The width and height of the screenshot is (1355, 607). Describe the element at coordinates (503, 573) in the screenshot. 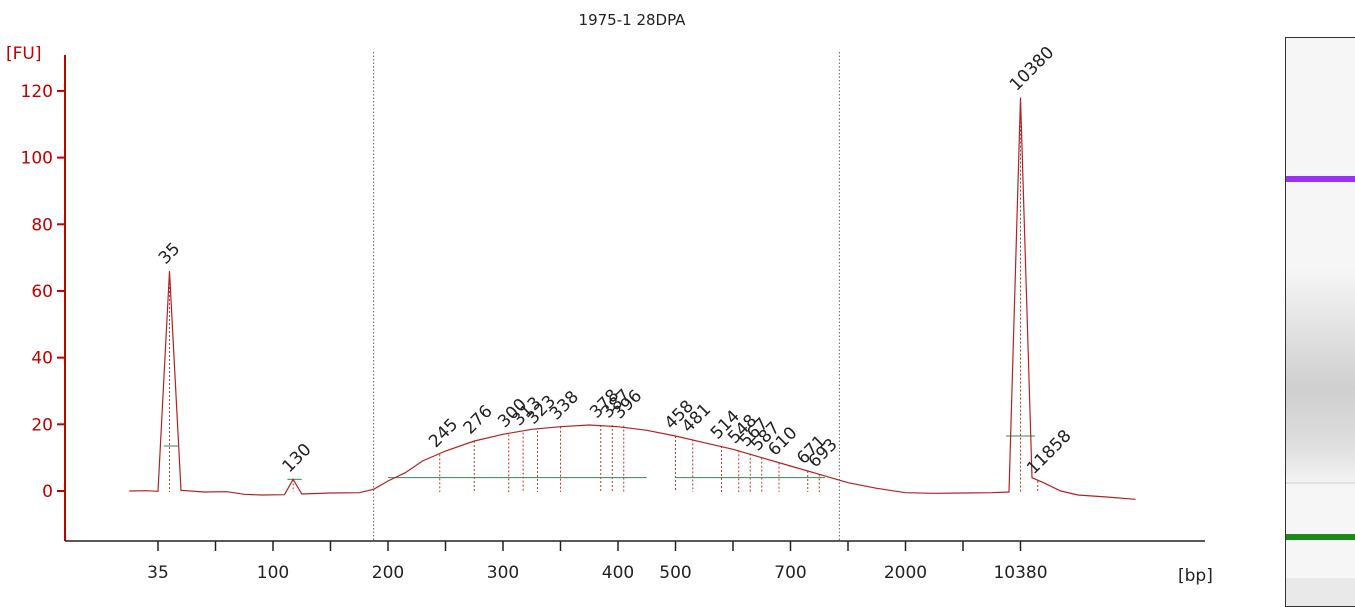

I see `x-tick-label: 300` at that location.